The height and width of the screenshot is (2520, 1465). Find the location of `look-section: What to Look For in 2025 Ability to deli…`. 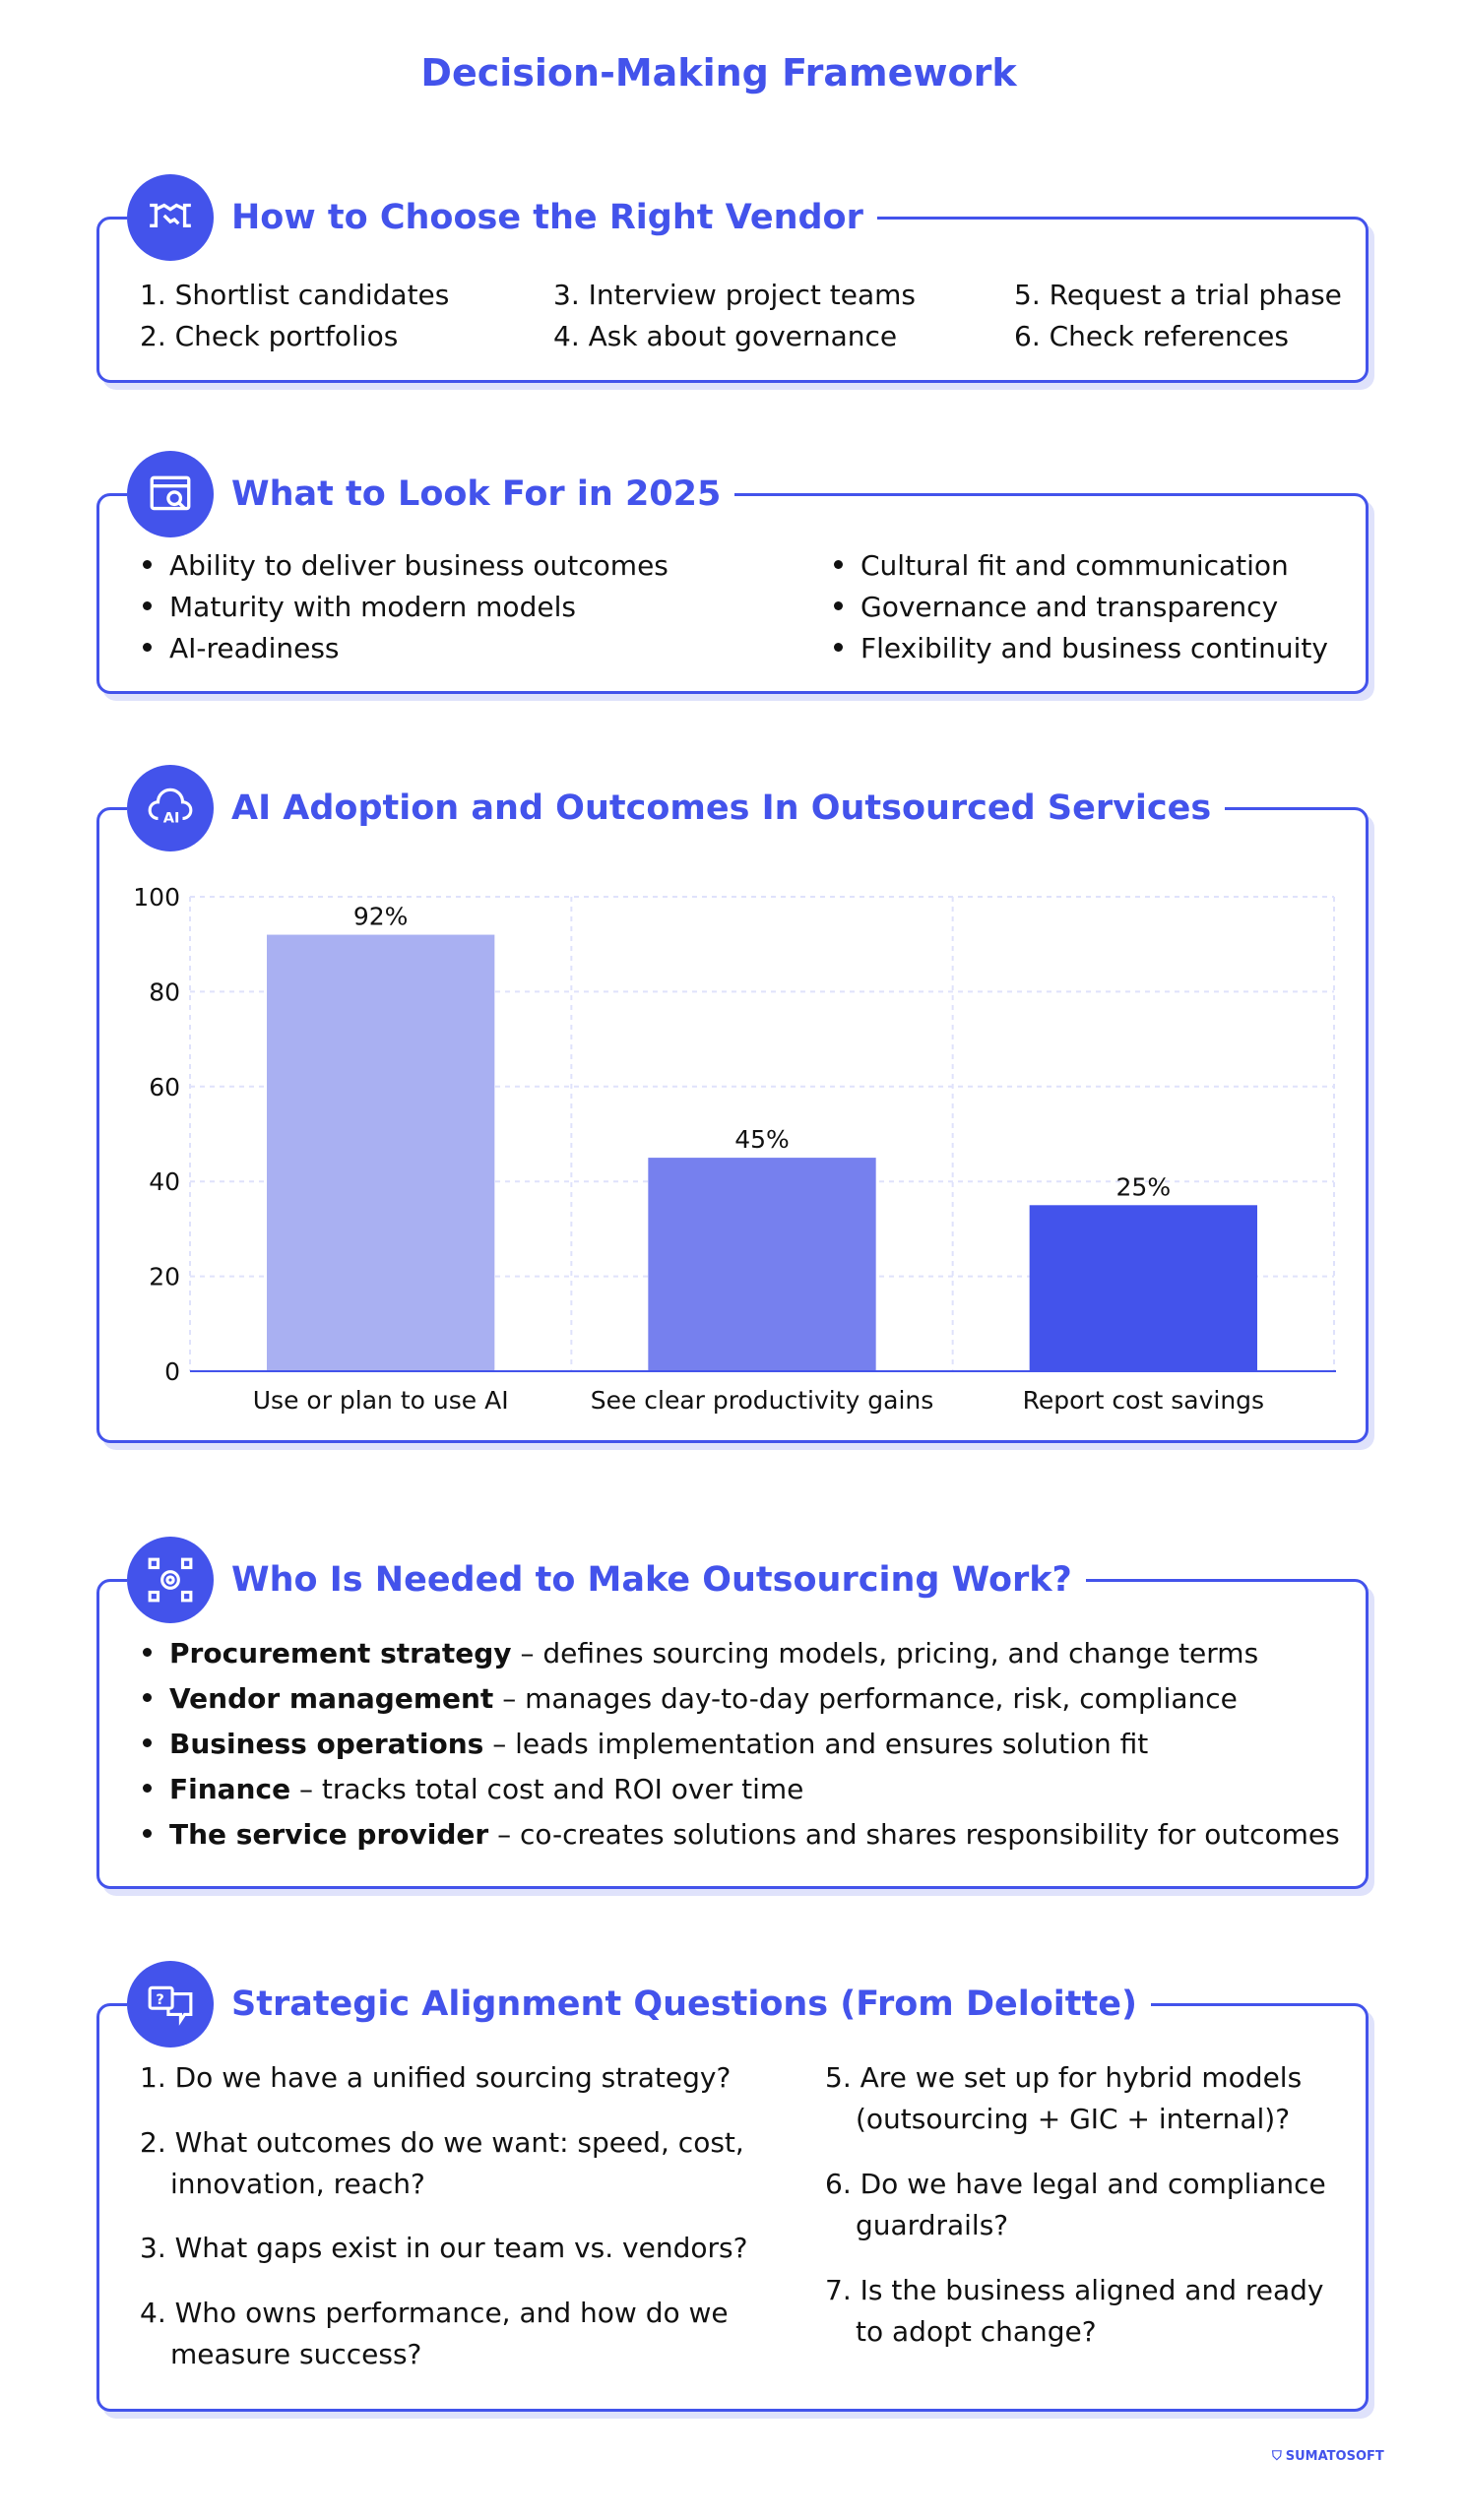

look-section: What to Look For in 2025 Ability to deli… is located at coordinates (733, 572).